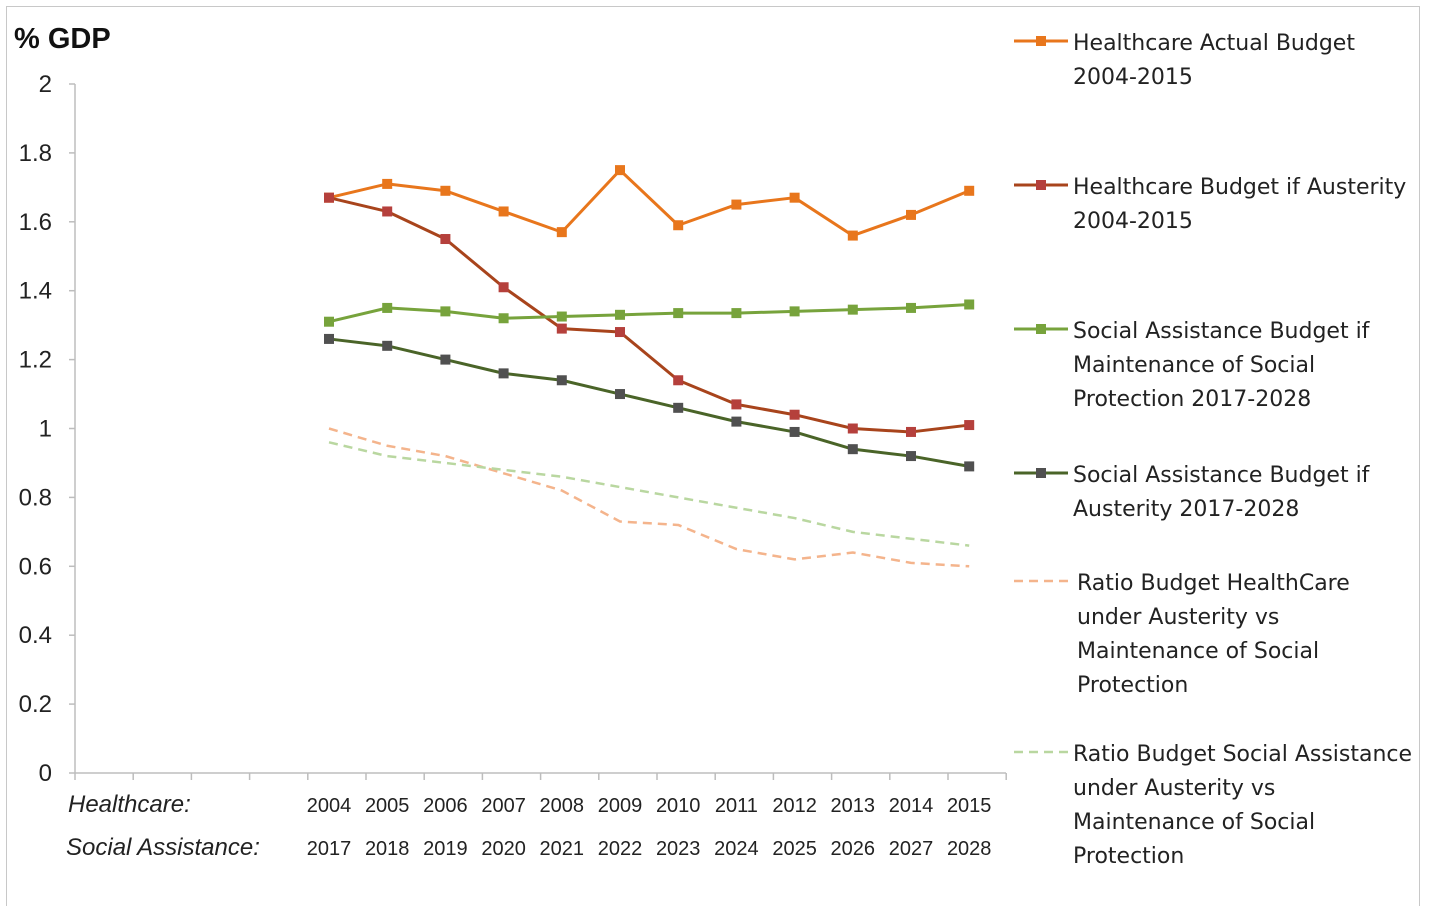 Image resolution: width=1429 pixels, height=906 pixels. What do you see at coordinates (853, 849) in the screenshot?
I see `x-tick-label: 2026` at bounding box center [853, 849].